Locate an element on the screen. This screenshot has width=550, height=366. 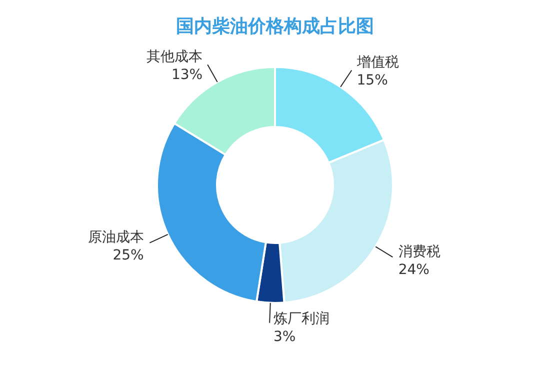
slice-label: 其他成本 is located at coordinates (174, 56).